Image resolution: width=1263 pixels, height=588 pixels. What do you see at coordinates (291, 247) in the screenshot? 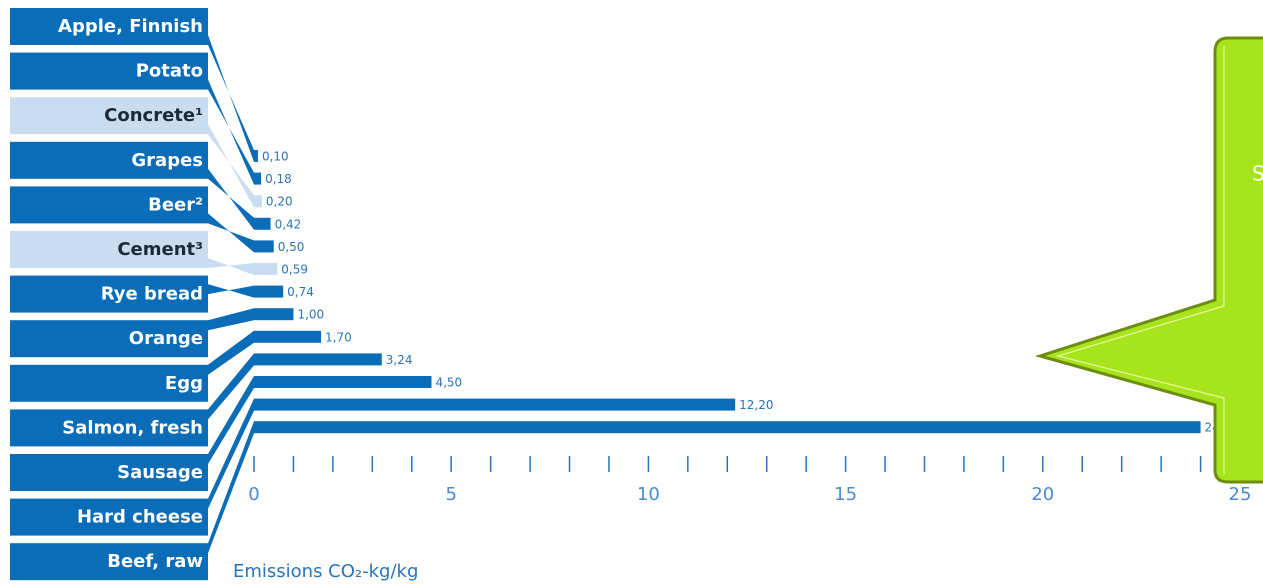
I see `value-label: 0,50` at bounding box center [291, 247].